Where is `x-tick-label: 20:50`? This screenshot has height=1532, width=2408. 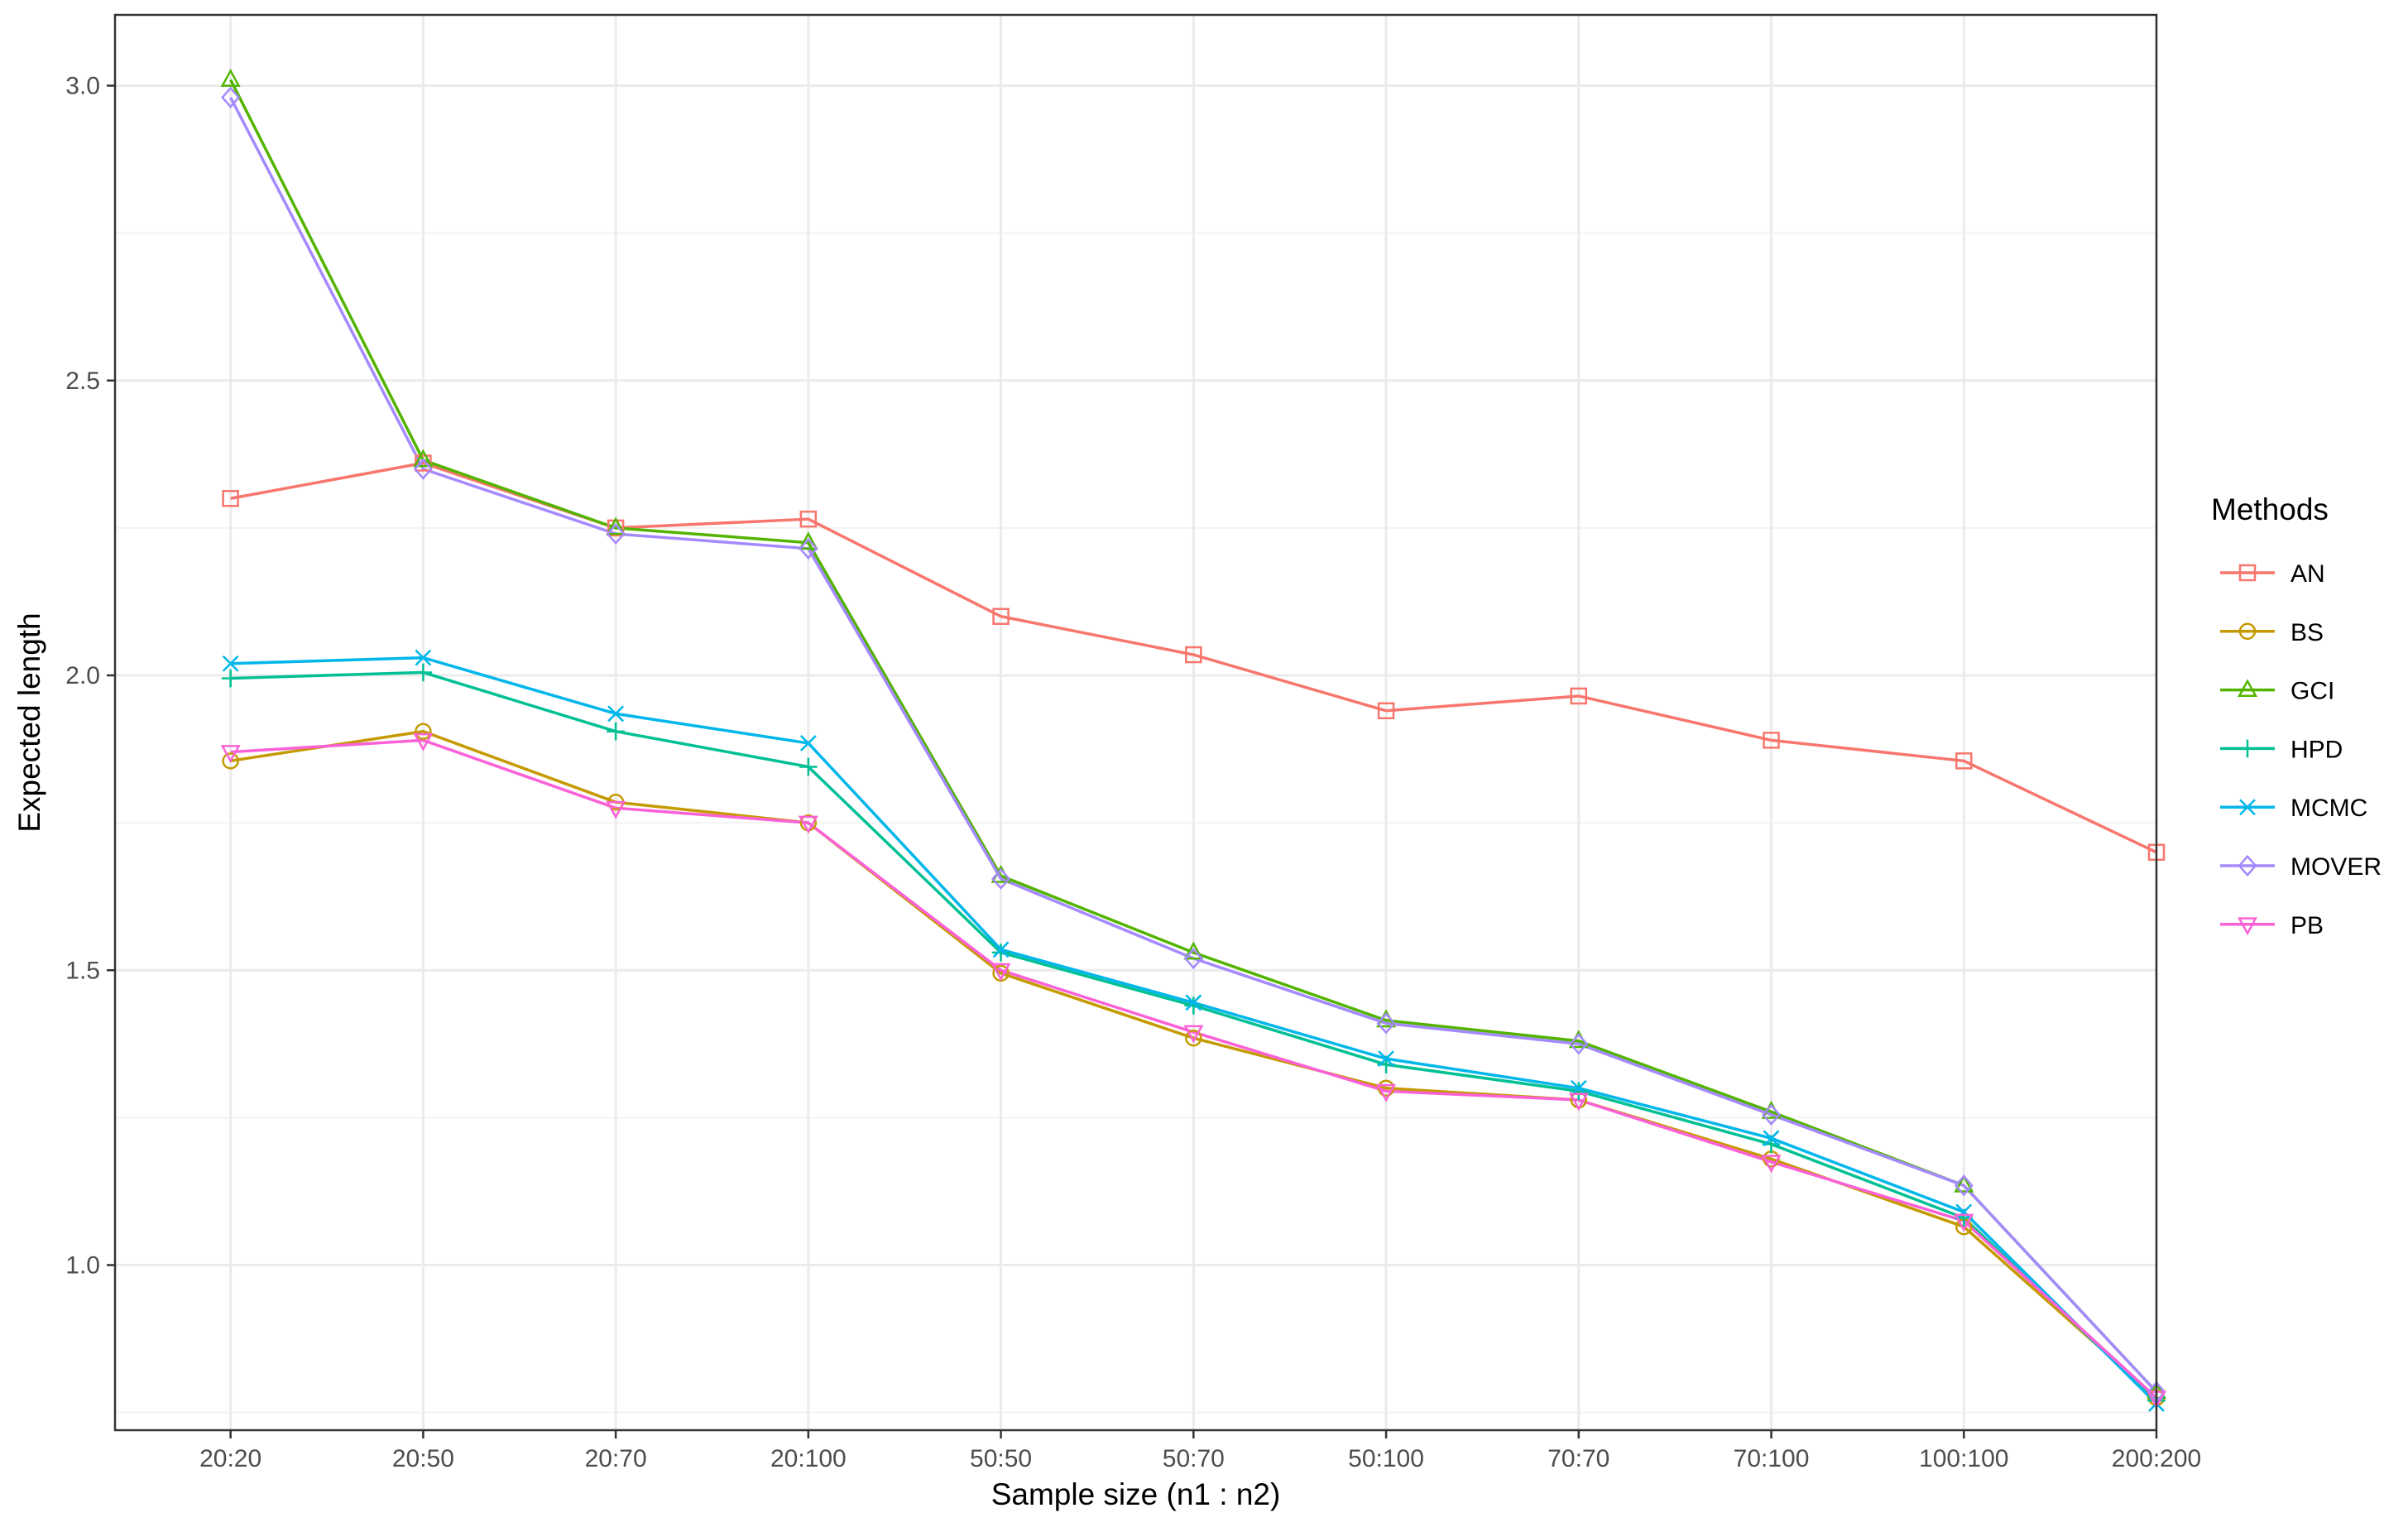 x-tick-label: 20:50 is located at coordinates (423, 1458).